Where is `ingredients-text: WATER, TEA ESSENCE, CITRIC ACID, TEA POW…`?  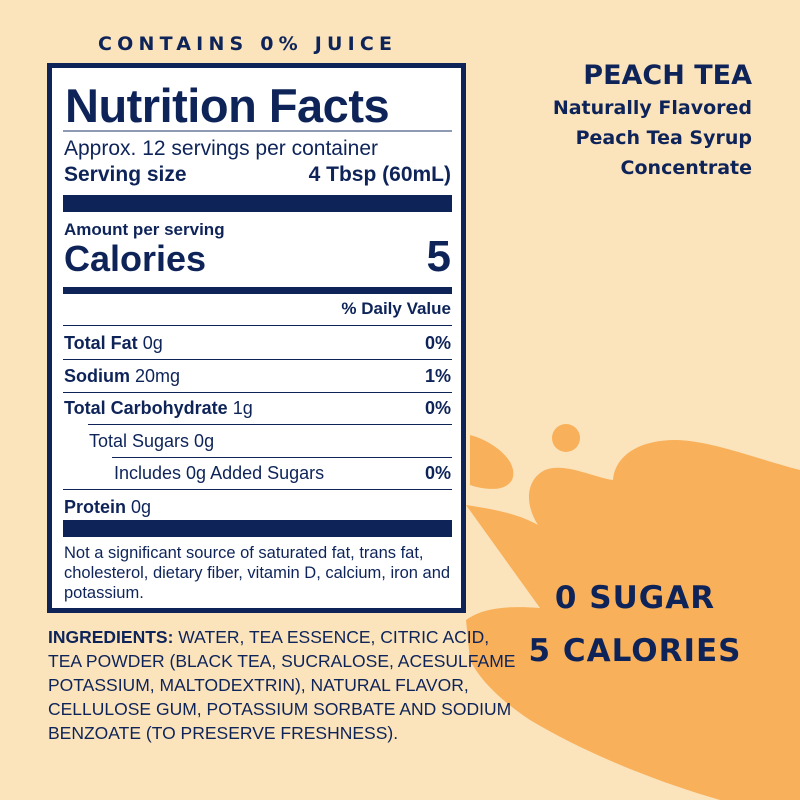 ingredients-text: WATER, TEA ESSENCE, CITRIC ACID, TEA POW… is located at coordinates (282, 685).